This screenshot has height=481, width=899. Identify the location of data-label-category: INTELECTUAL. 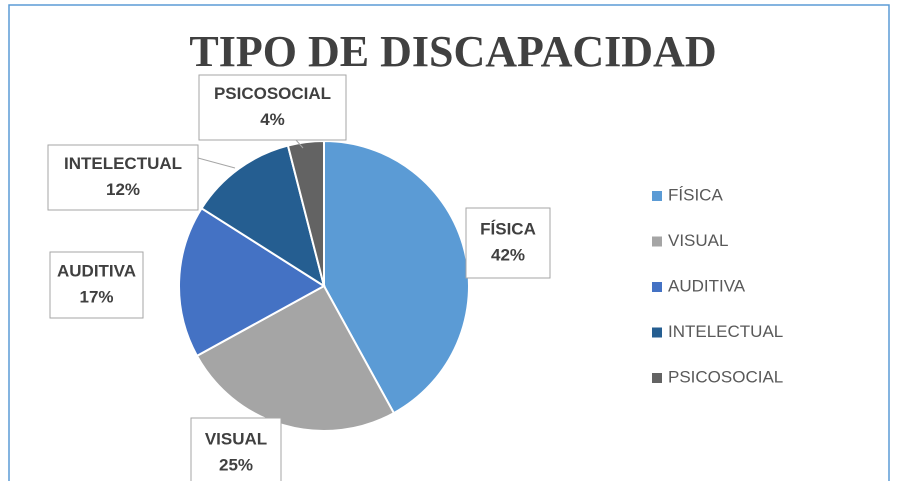
(123, 163).